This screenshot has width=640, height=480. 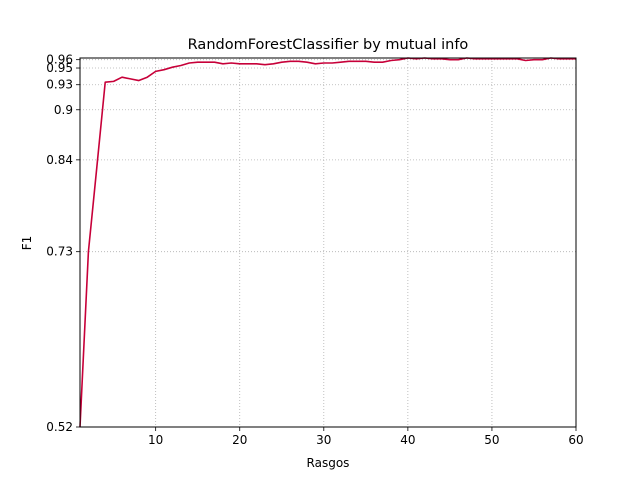 What do you see at coordinates (63, 243) in the screenshot?
I see `y-axis-ticks: 0.52 0.73 0.84 0.9 0.93 0.950.96` at bounding box center [63, 243].